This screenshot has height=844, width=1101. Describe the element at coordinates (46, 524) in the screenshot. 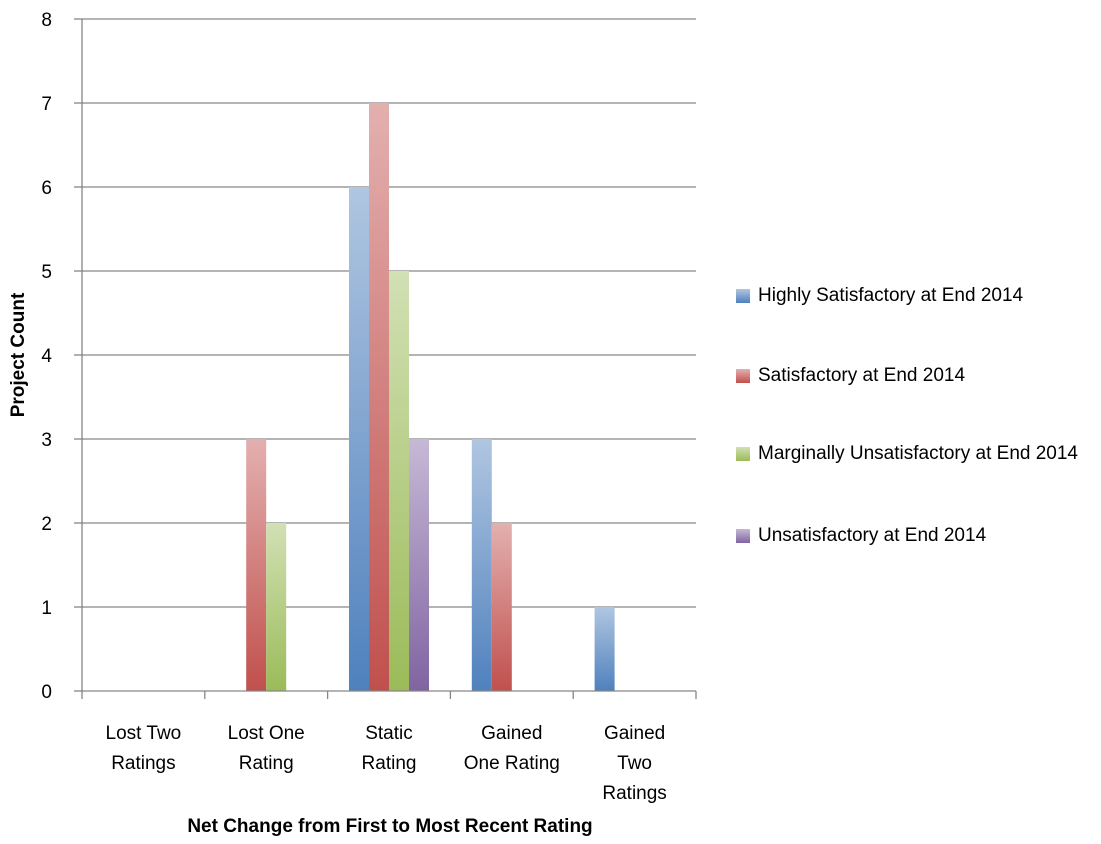

I see `y-tick-label: 2` at that location.